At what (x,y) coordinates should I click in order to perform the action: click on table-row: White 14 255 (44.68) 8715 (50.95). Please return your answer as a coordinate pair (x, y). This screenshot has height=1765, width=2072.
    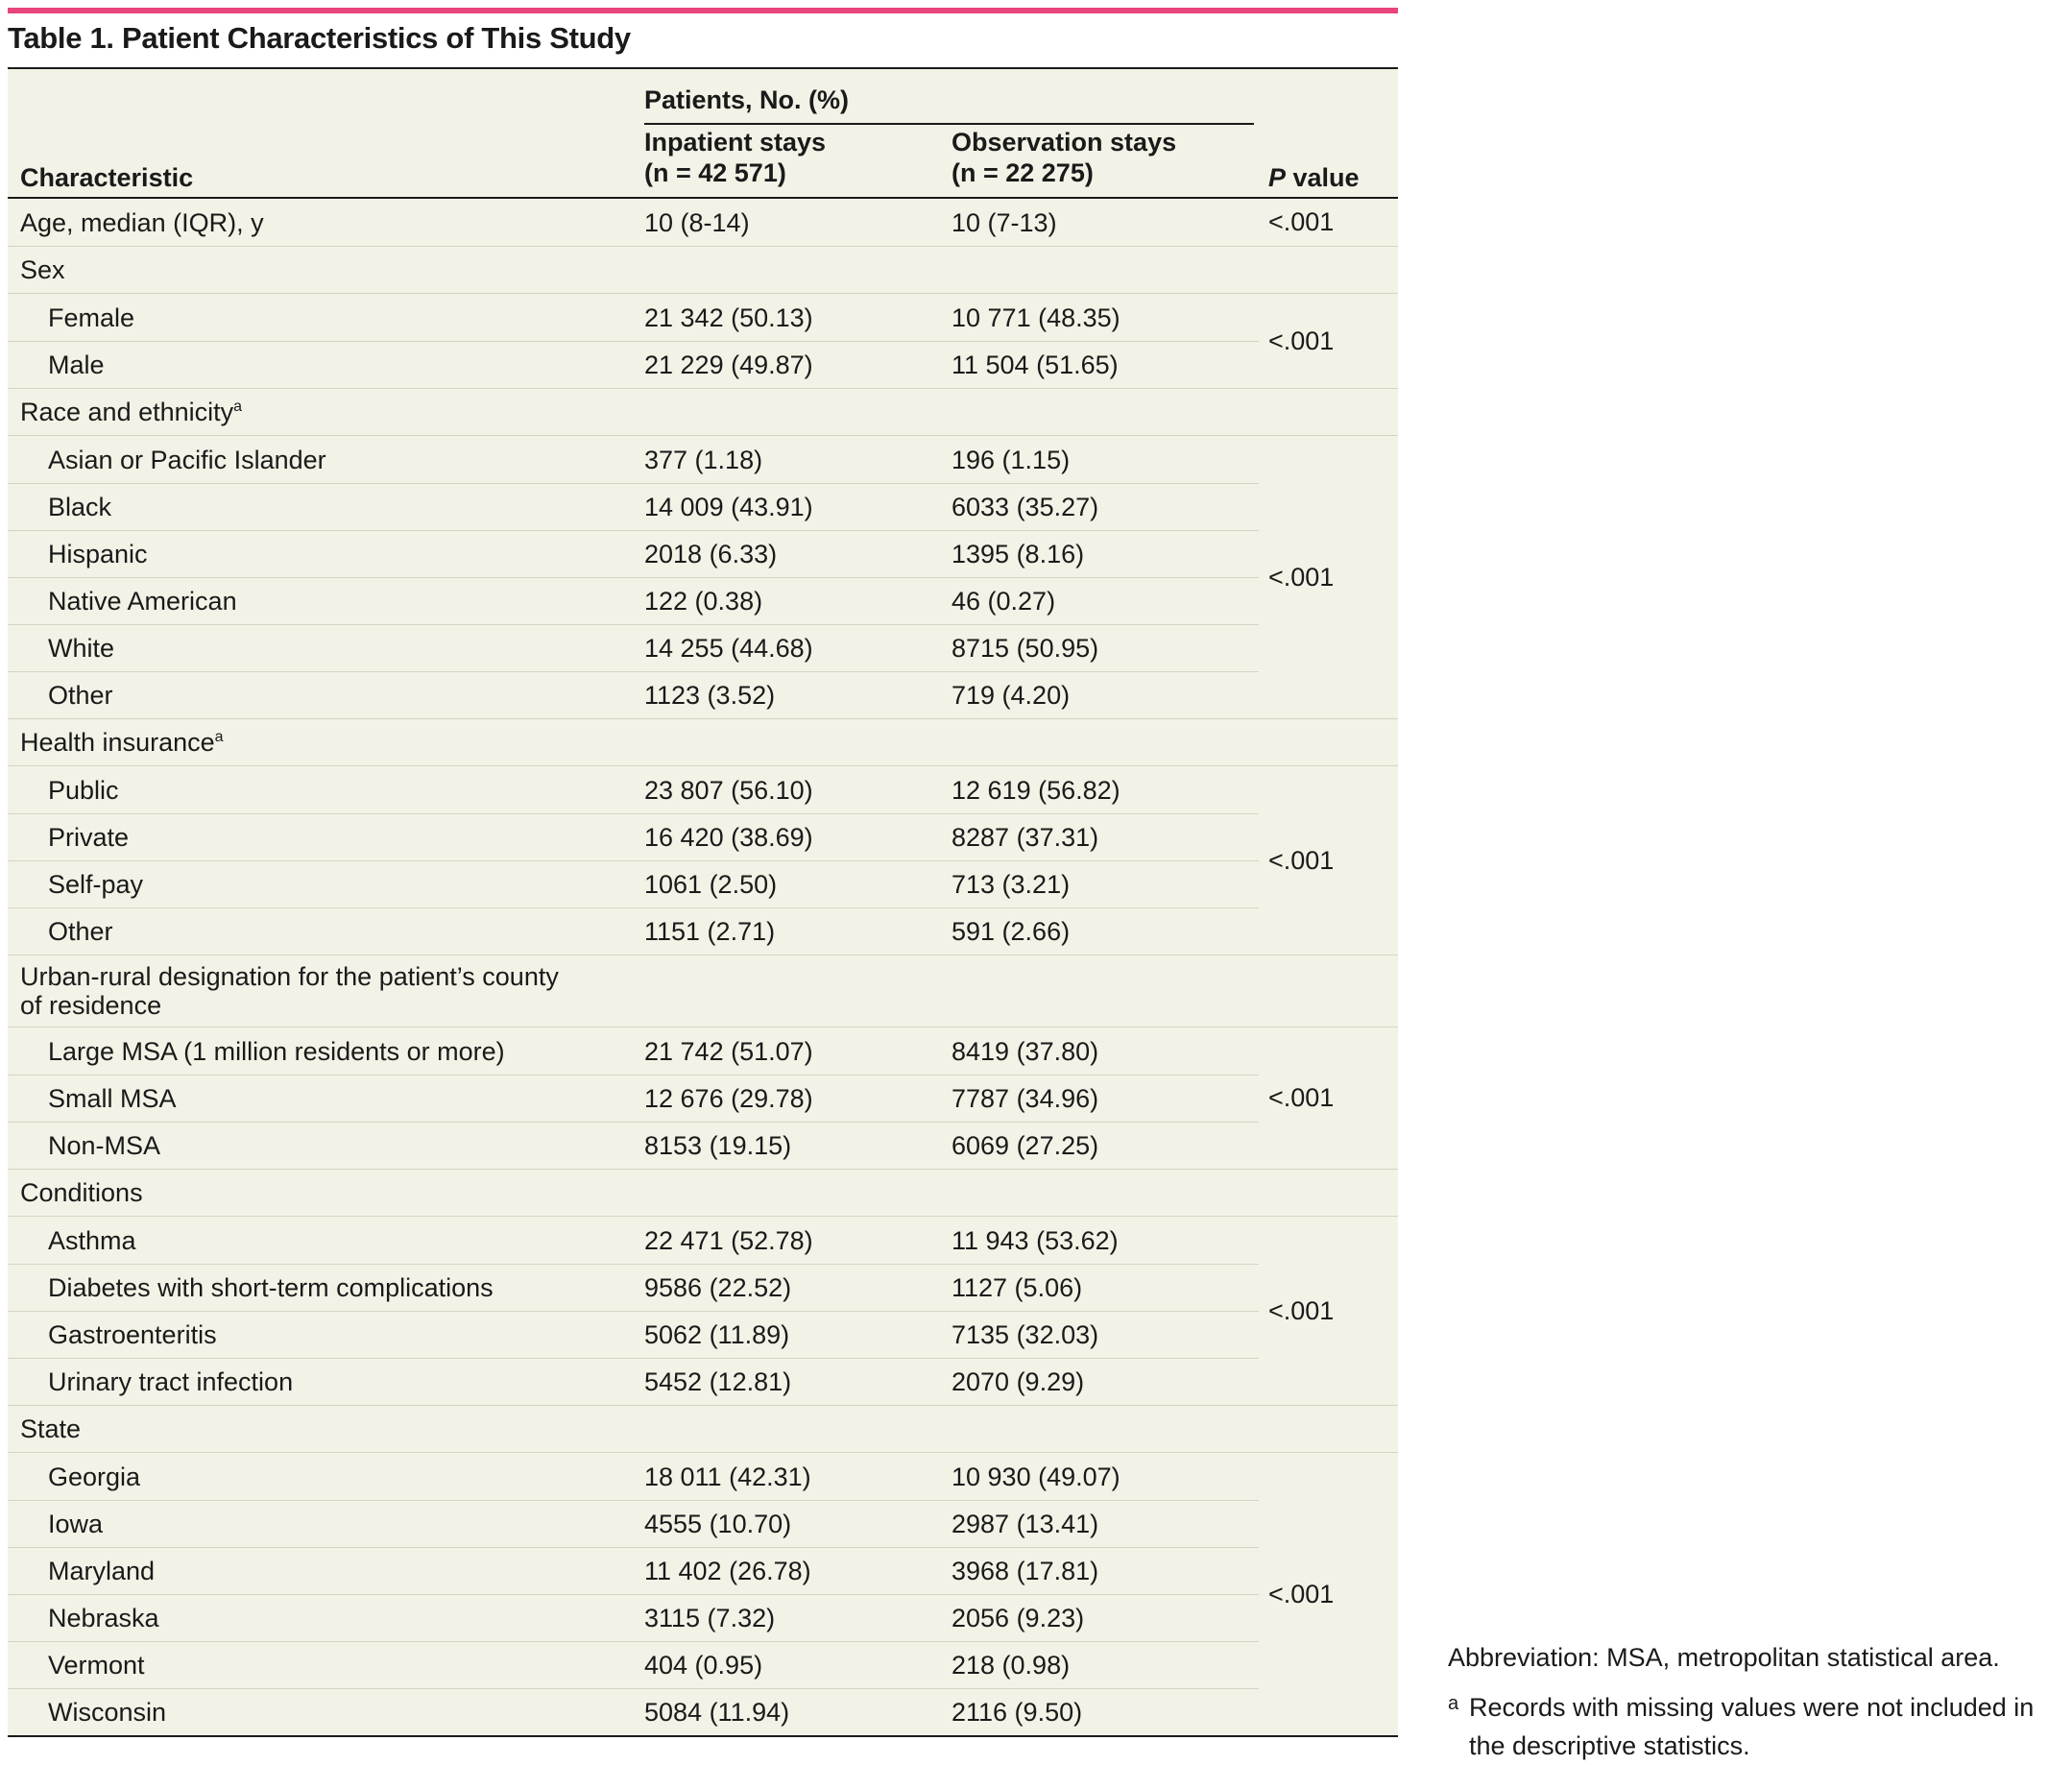
    Looking at the image, I should click on (633, 648).